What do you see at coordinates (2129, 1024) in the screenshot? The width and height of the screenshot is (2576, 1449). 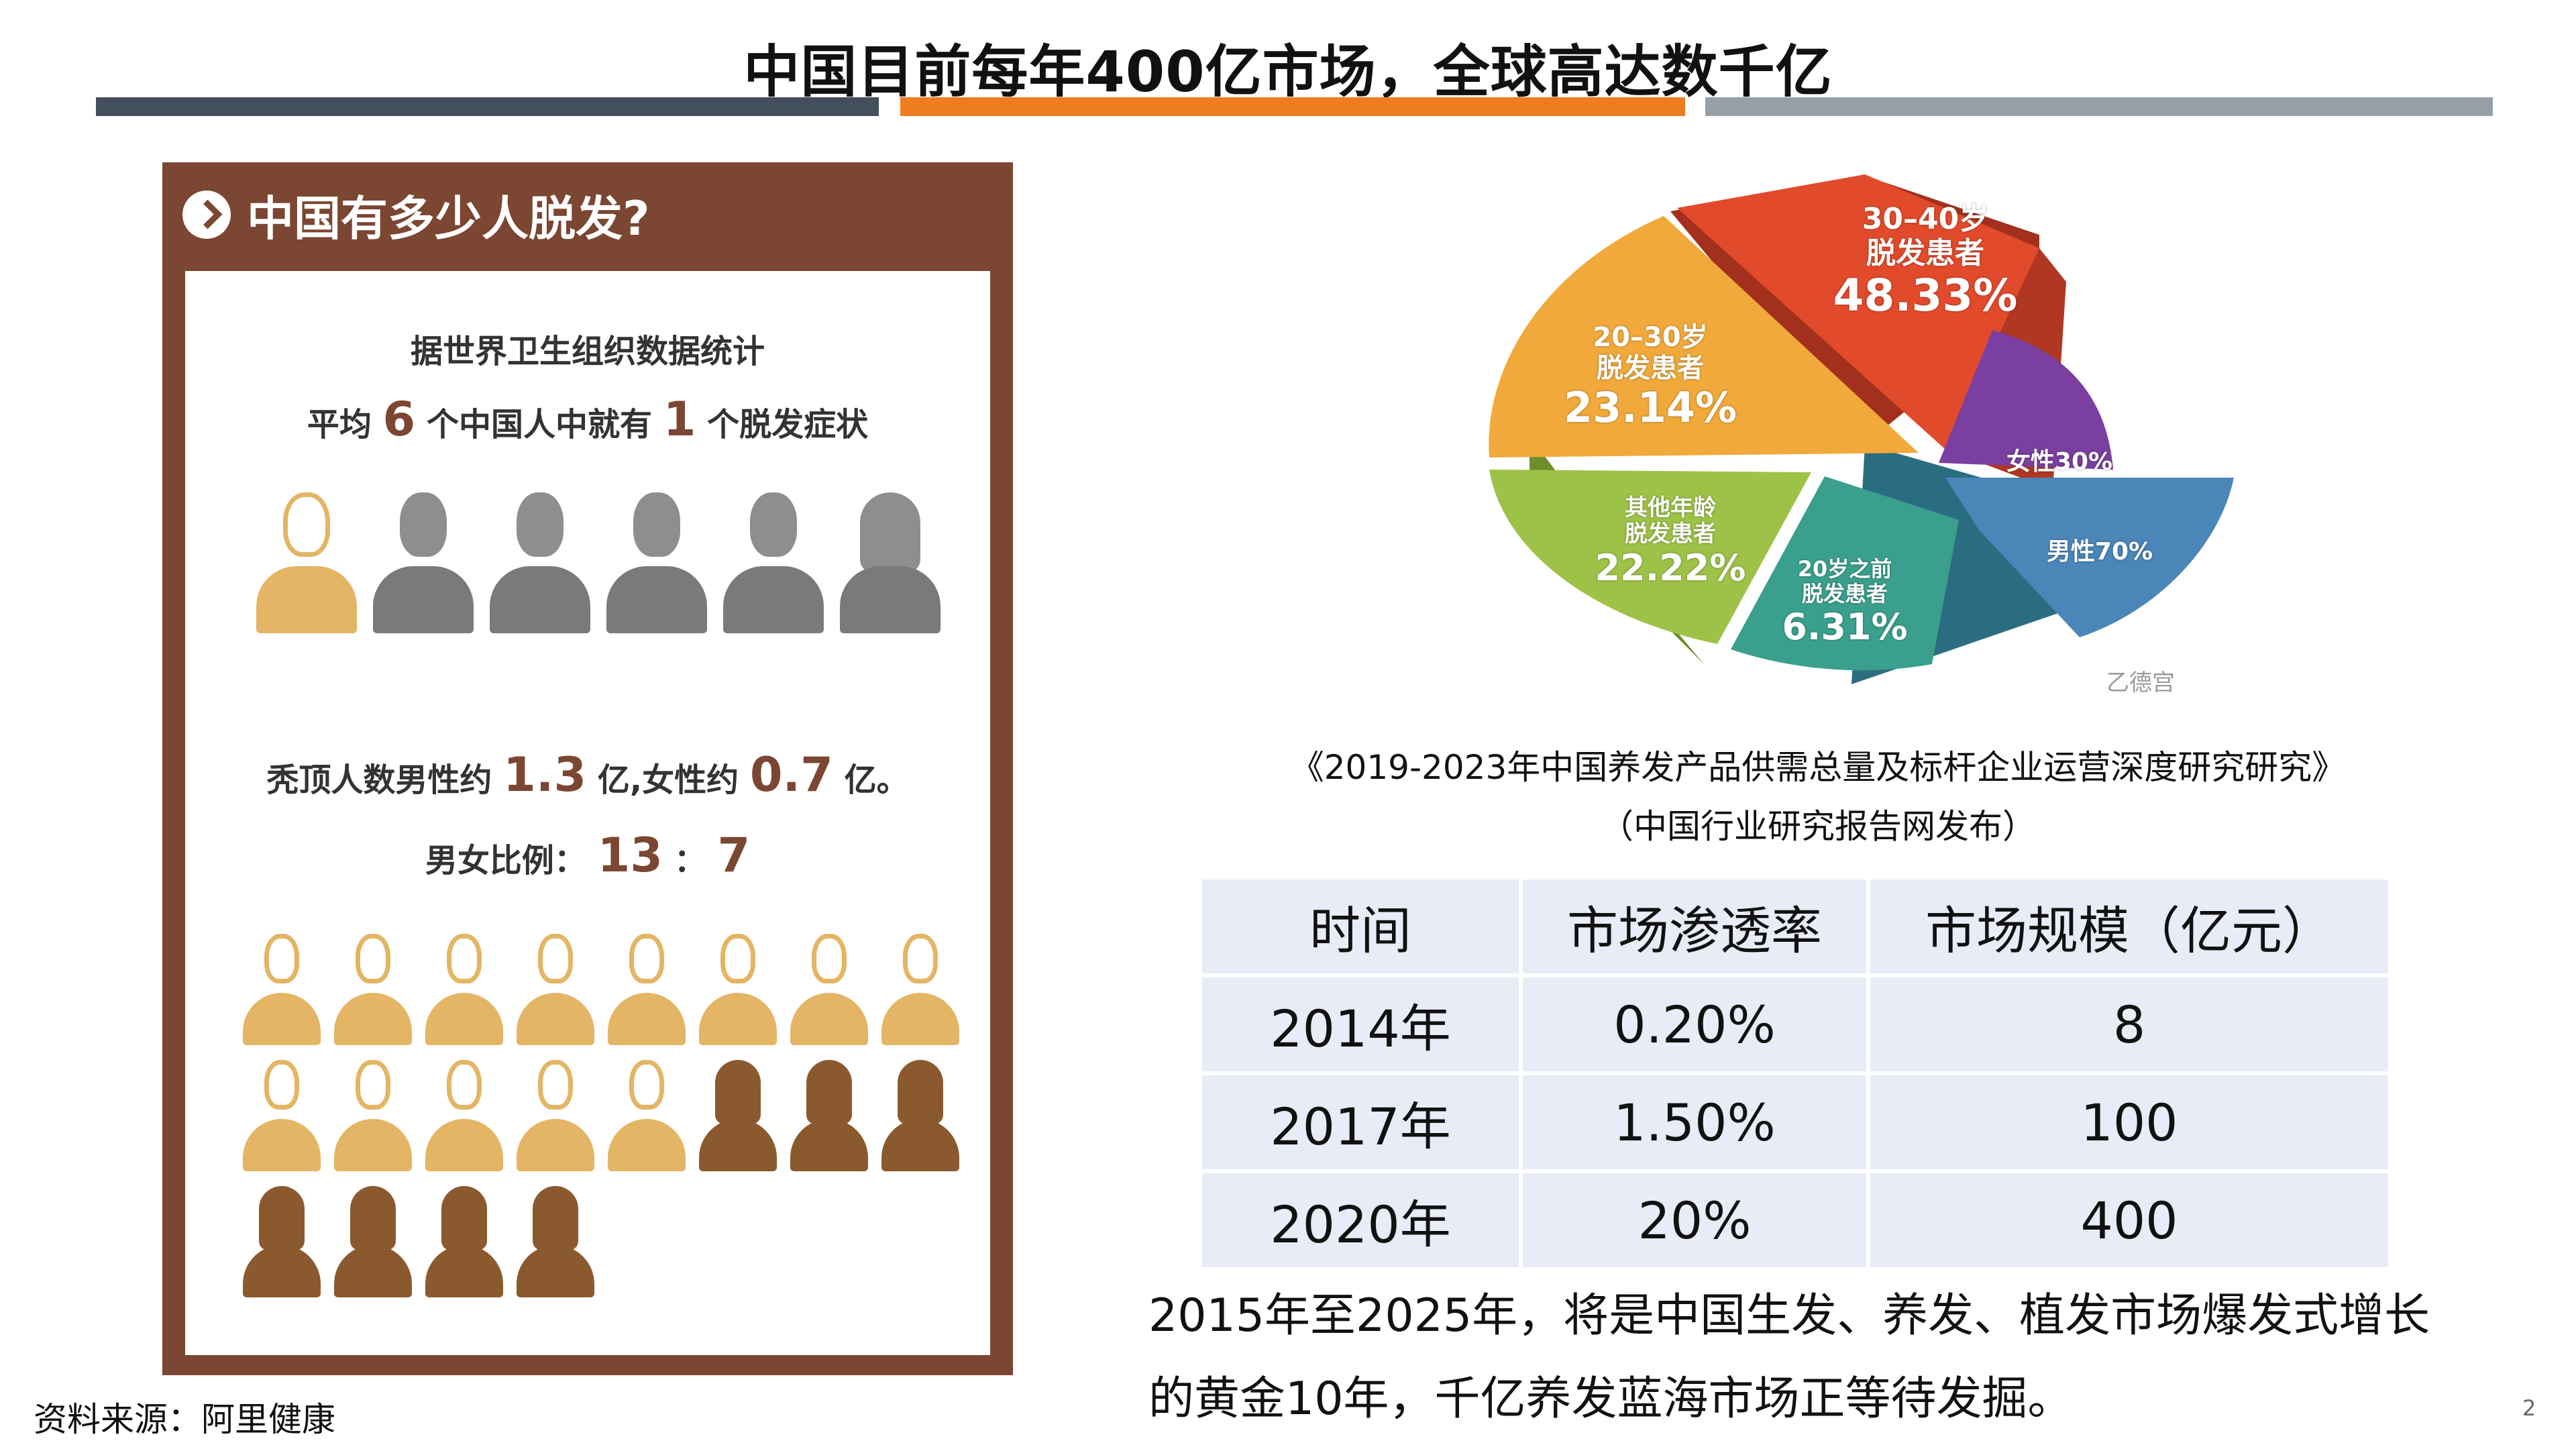 I see `table-cell-size: 8` at bounding box center [2129, 1024].